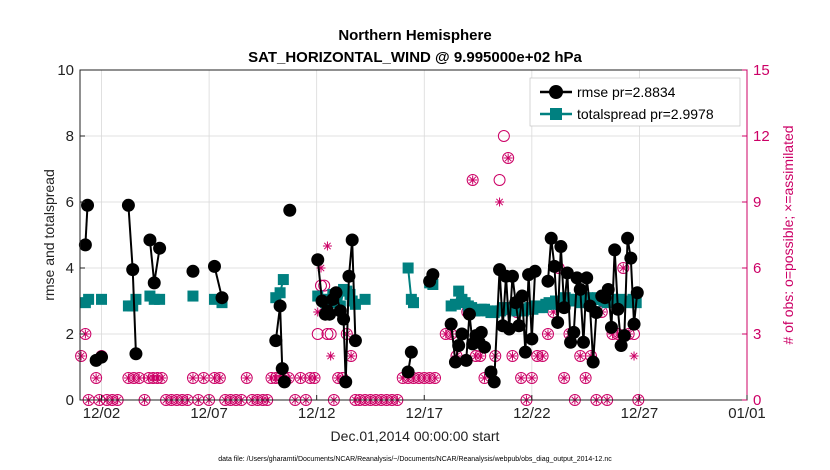 The width and height of the screenshot is (830, 470). I want to click on y-right-tick-label: 6, so click(757, 268).